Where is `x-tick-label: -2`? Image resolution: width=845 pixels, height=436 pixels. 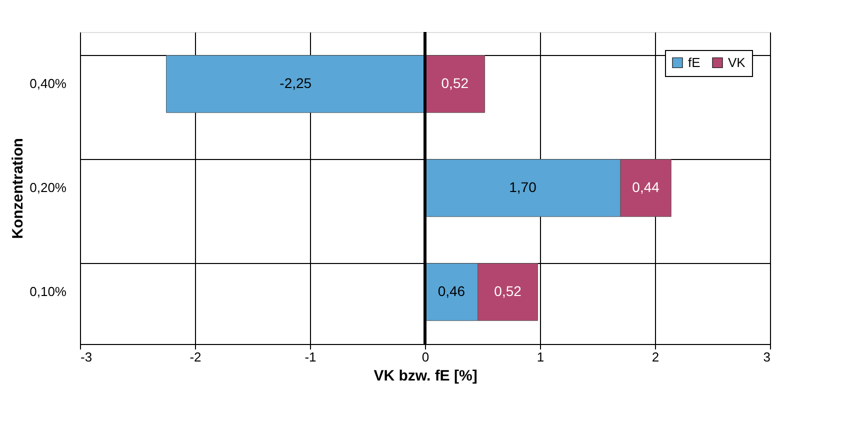 x-tick-label: -2 is located at coordinates (196, 357).